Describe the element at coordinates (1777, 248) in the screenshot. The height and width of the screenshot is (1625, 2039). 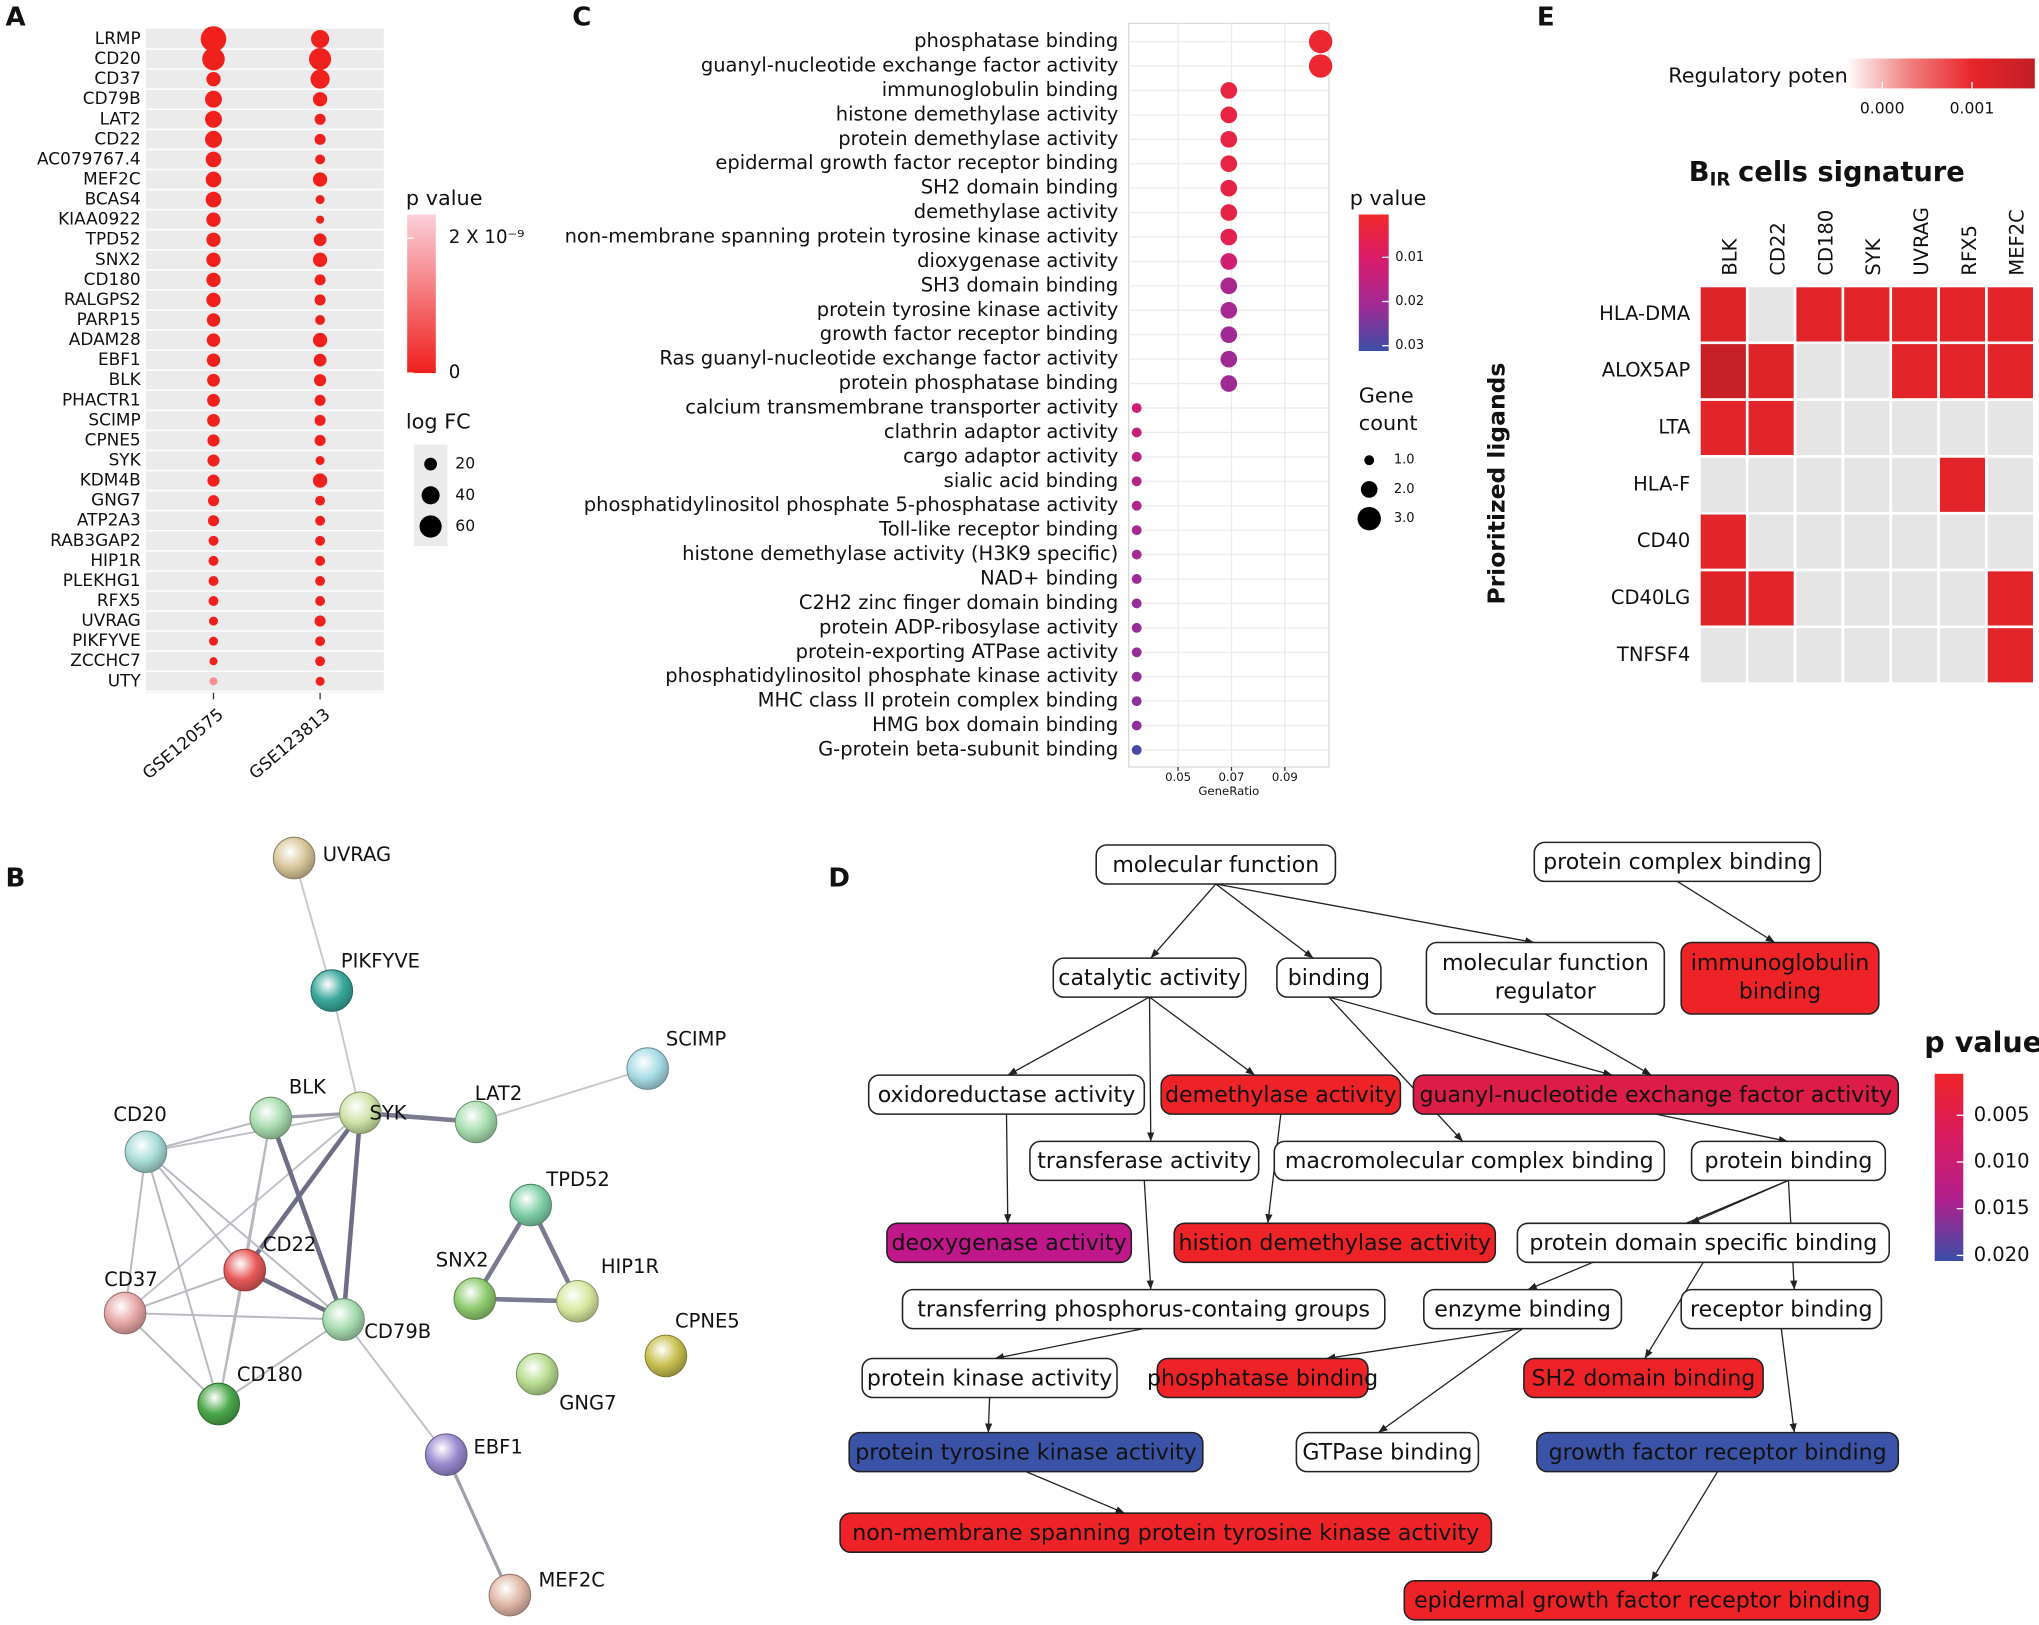
I see `column-label: CD22` at that location.